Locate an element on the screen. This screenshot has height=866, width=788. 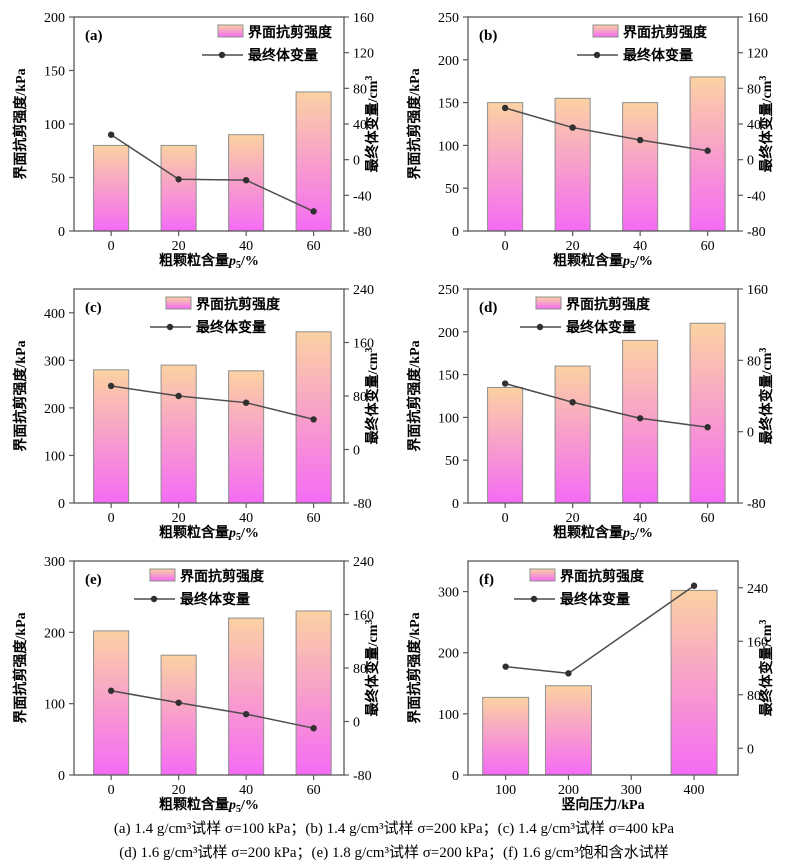
y-right-tick-label: 40 is located at coordinates (754, 125).